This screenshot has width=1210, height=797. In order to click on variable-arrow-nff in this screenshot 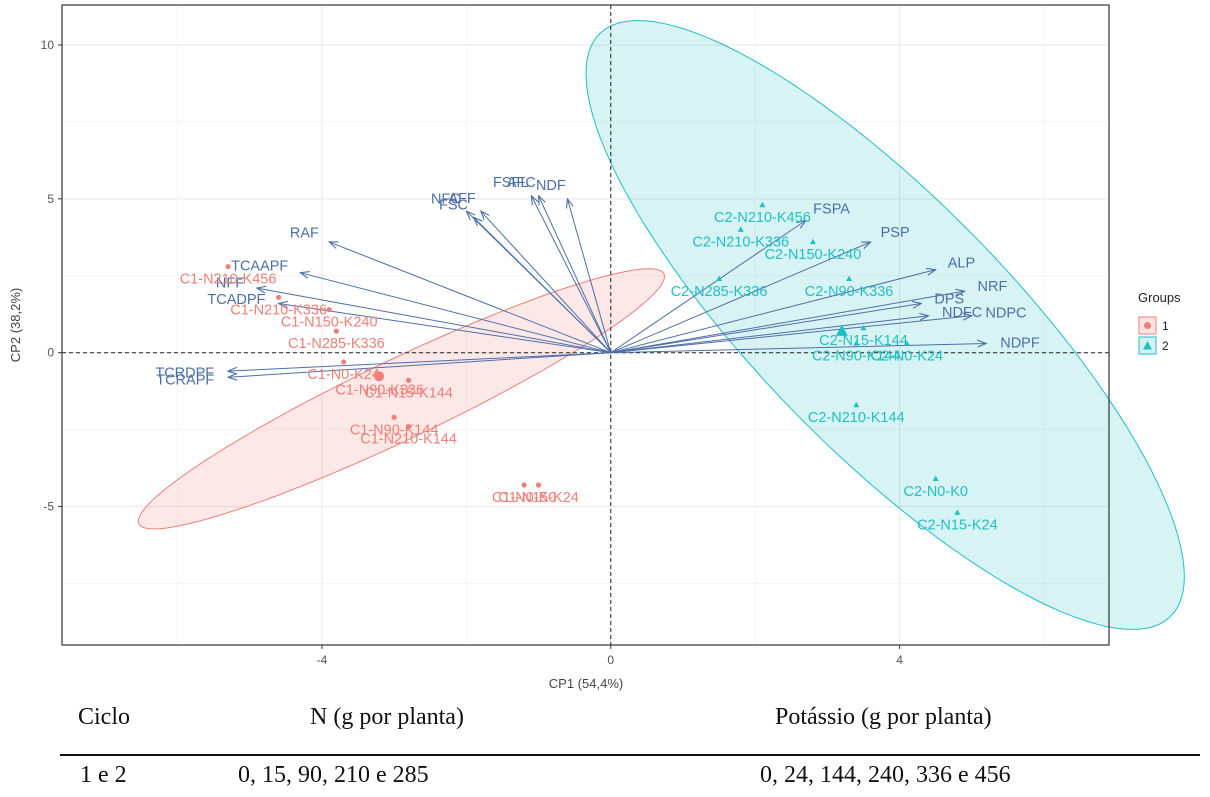, I will do `click(434, 321)`.